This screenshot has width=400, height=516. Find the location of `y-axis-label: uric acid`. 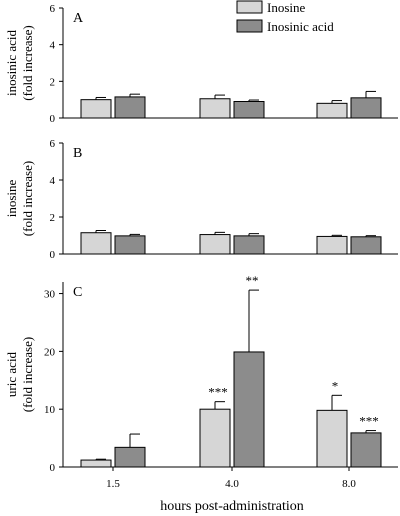

y-axis-label: uric acid is located at coordinates (11, 374).